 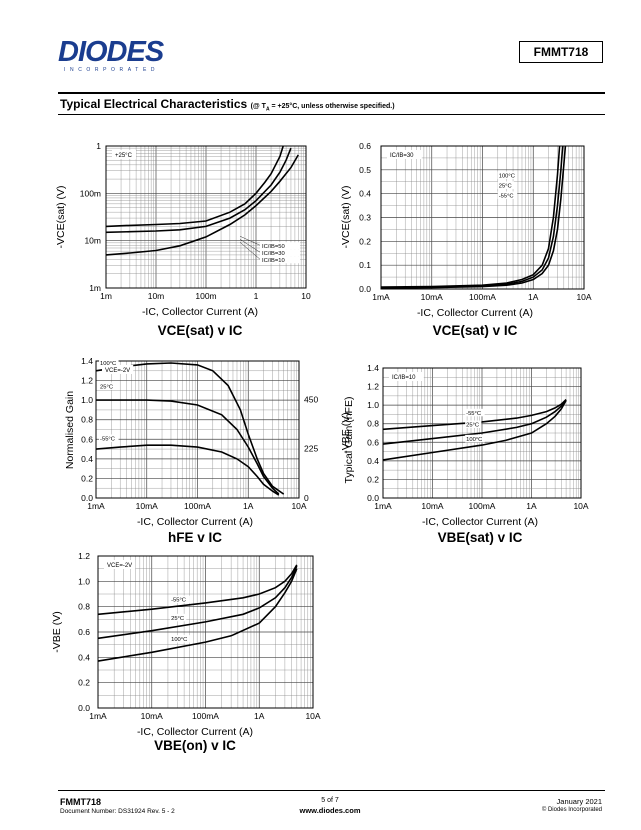 What do you see at coordinates (117, 371) in the screenshot?
I see `chart-annotation: VCE=-2V` at bounding box center [117, 371].